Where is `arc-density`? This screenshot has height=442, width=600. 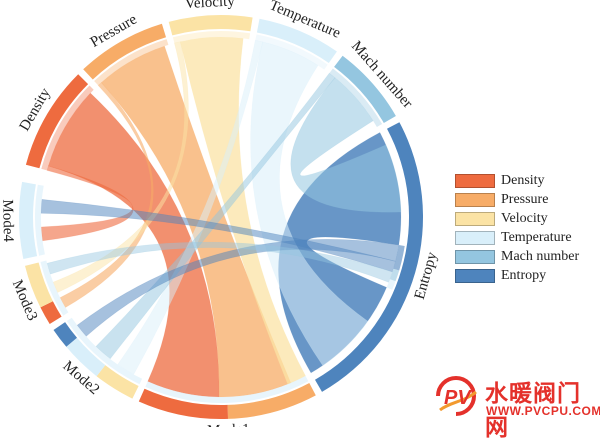 arc-density is located at coordinates (57, 121).